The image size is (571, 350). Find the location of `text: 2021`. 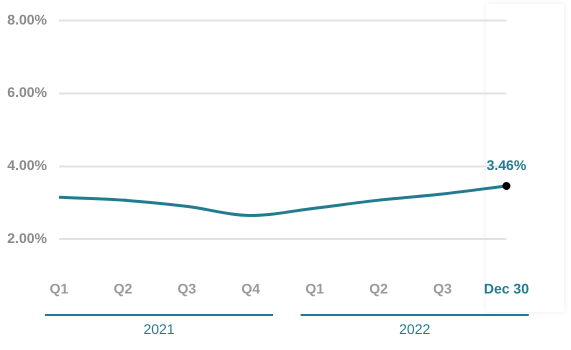

text: 2021 is located at coordinates (159, 328).